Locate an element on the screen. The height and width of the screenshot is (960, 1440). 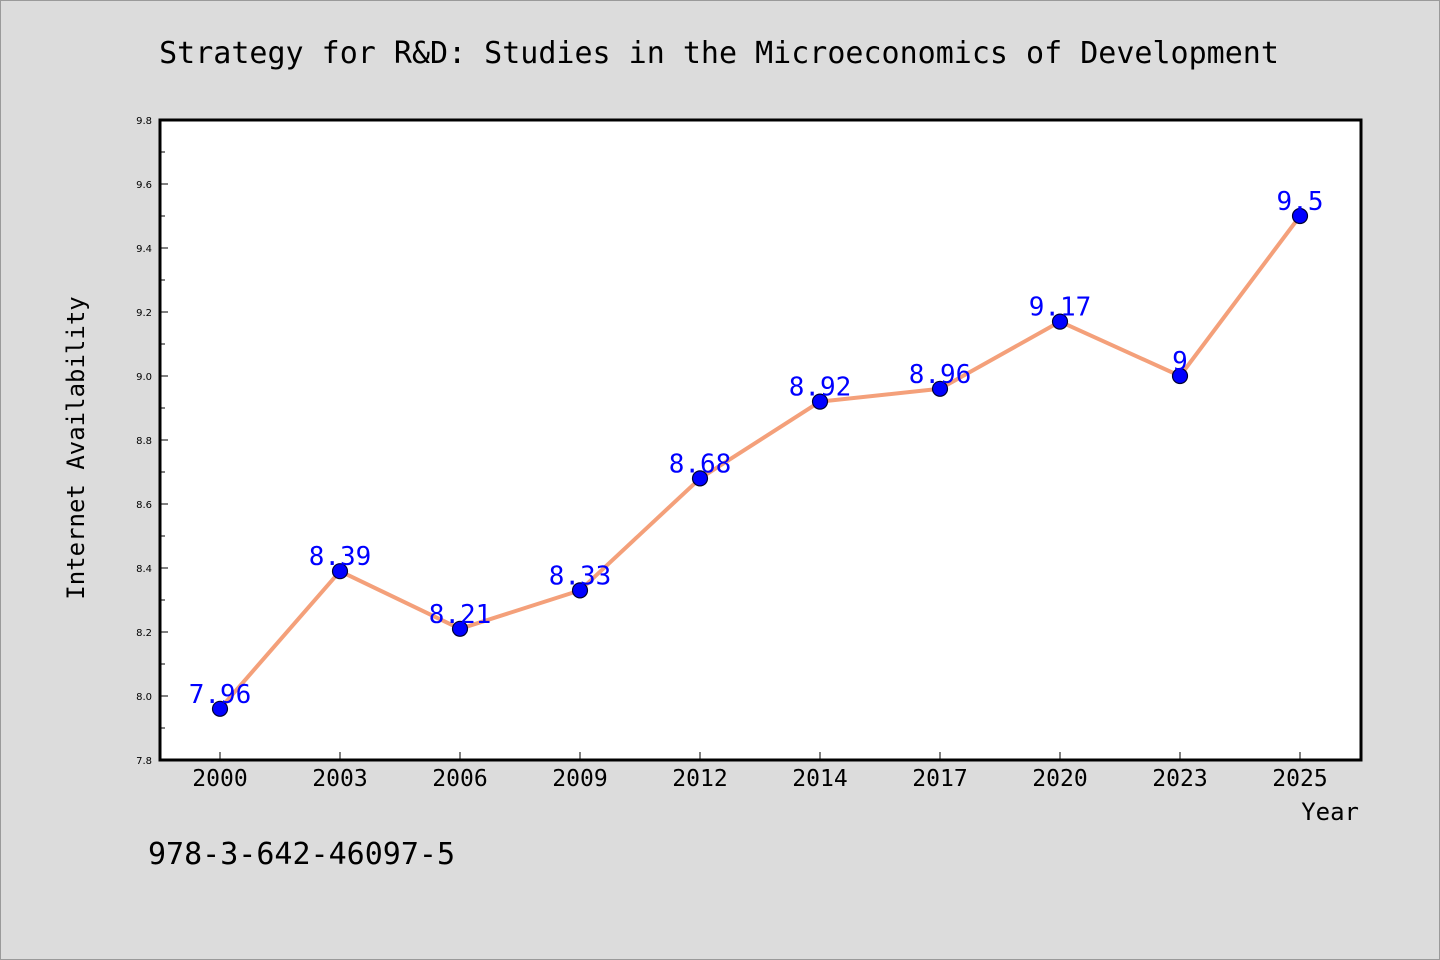
data-label: 9.17 is located at coordinates (1060, 308).